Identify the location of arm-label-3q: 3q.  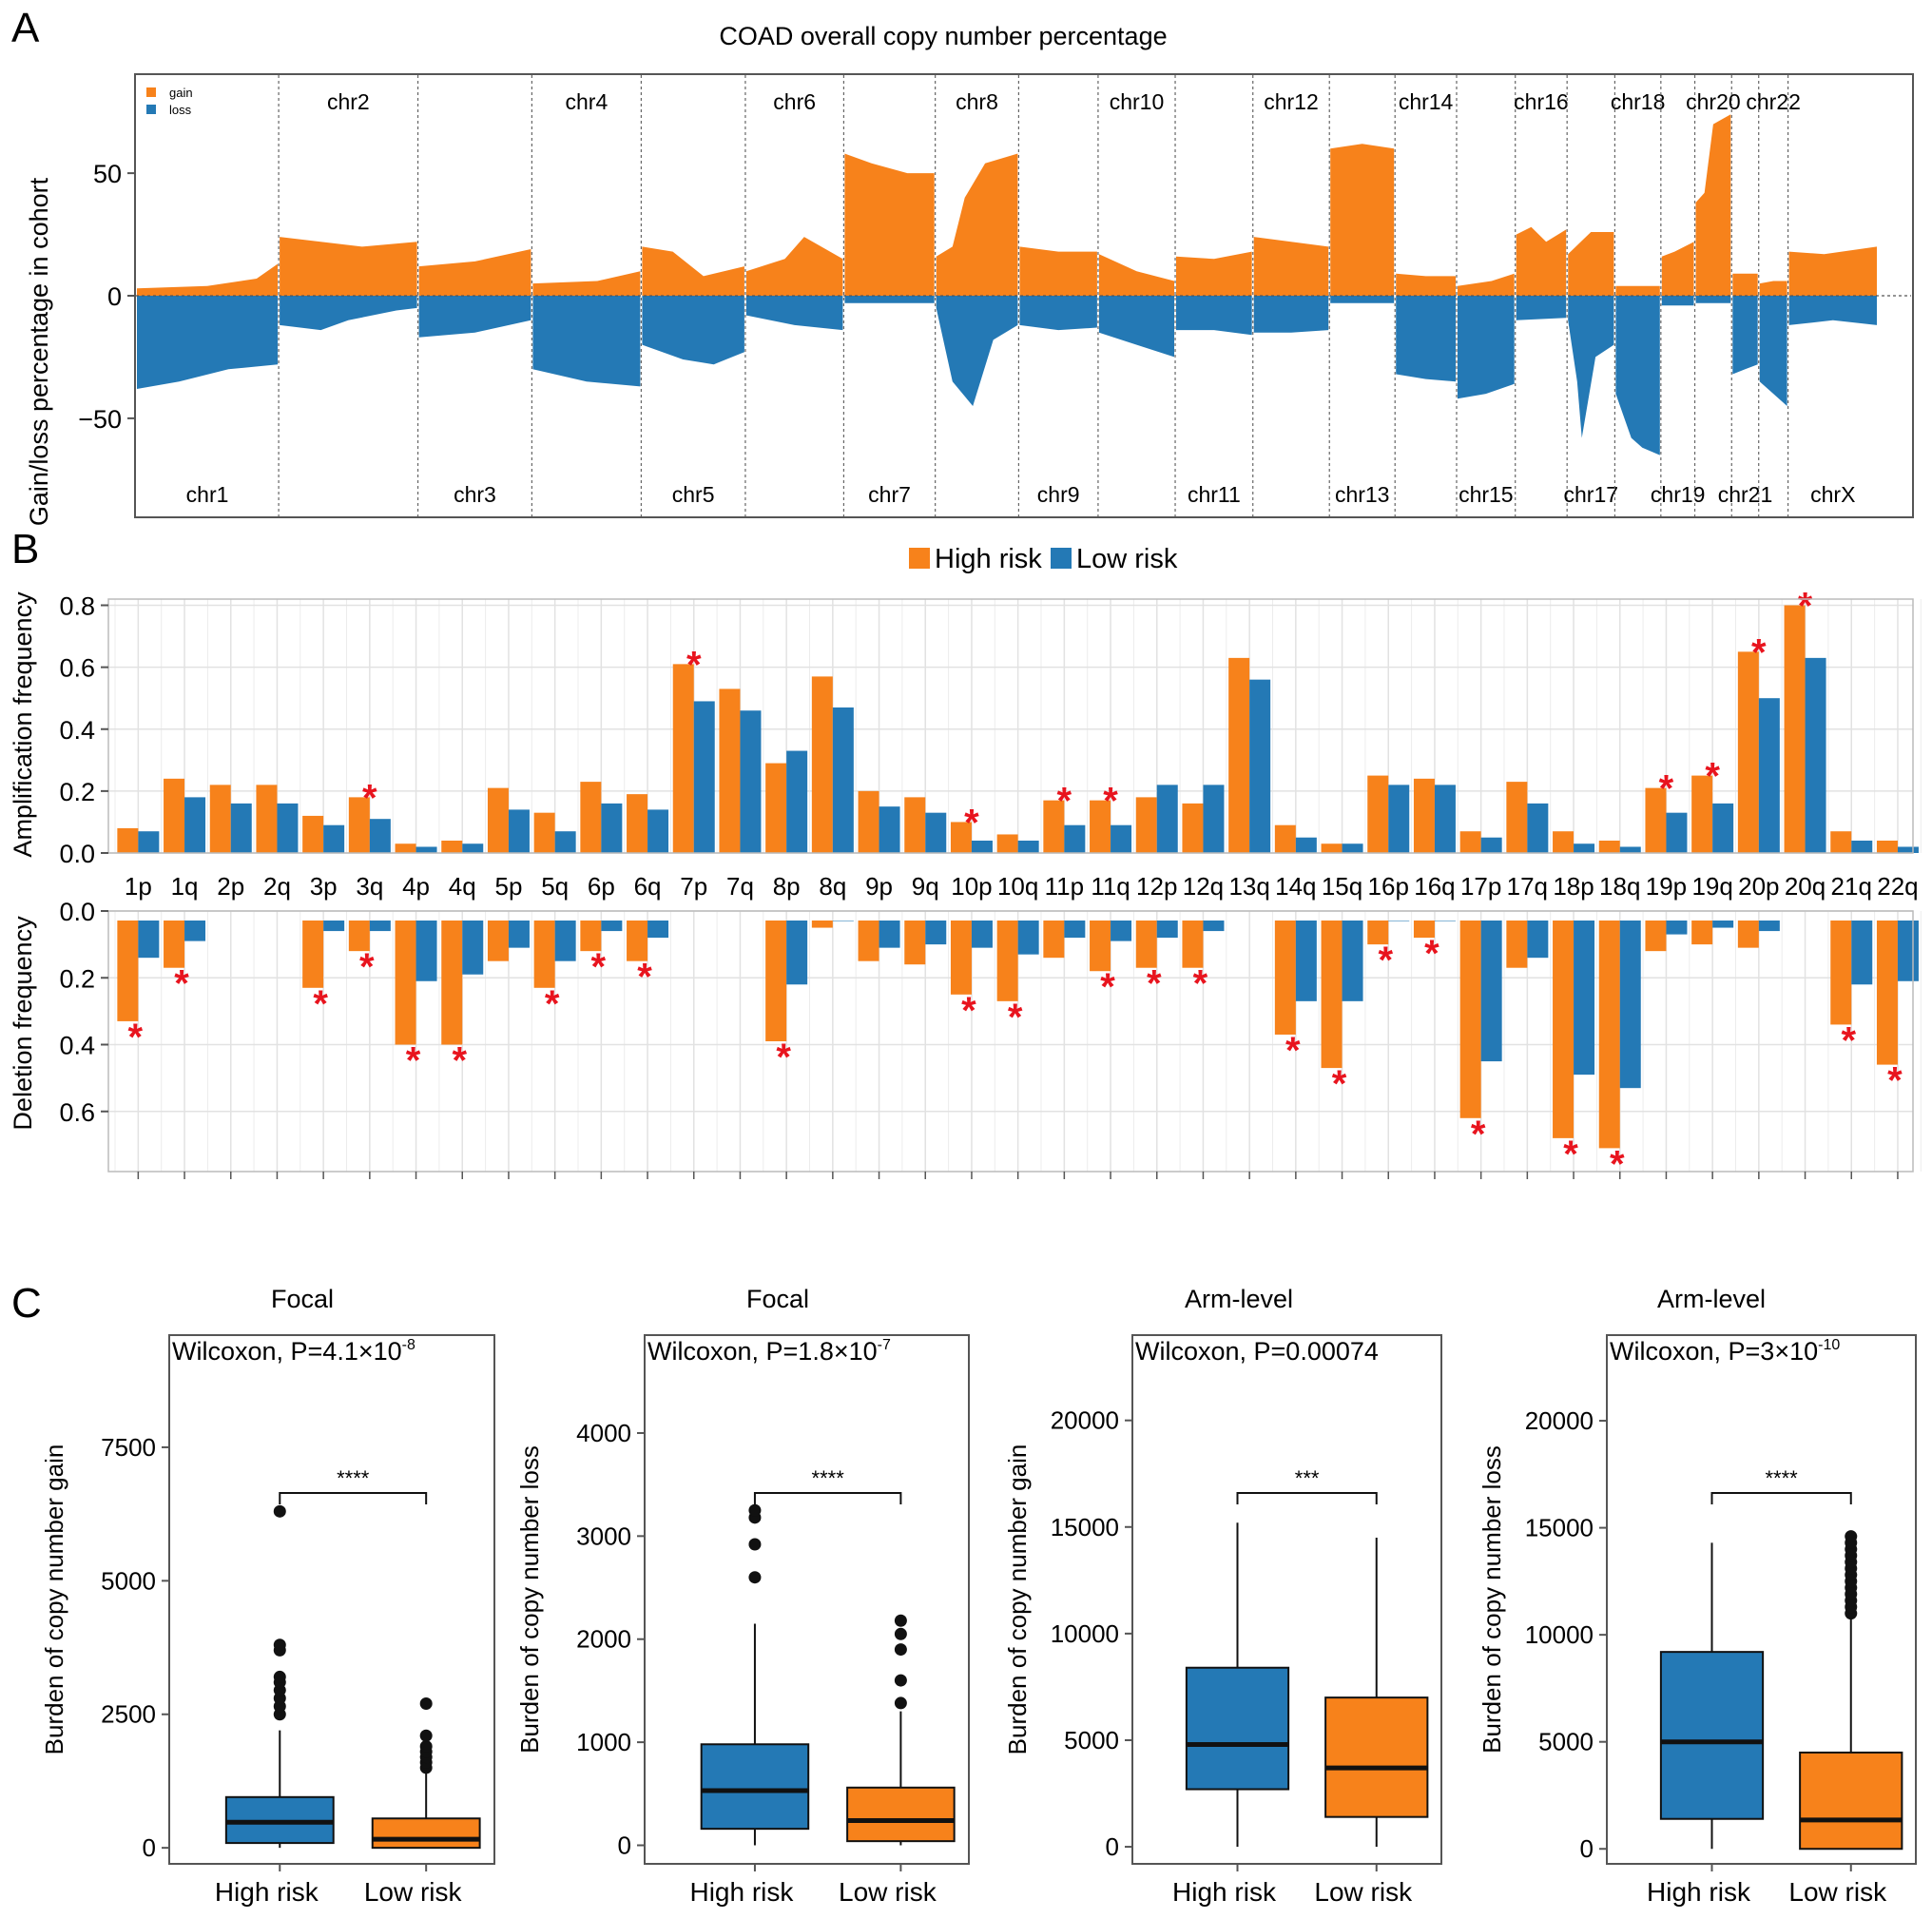
(369, 886).